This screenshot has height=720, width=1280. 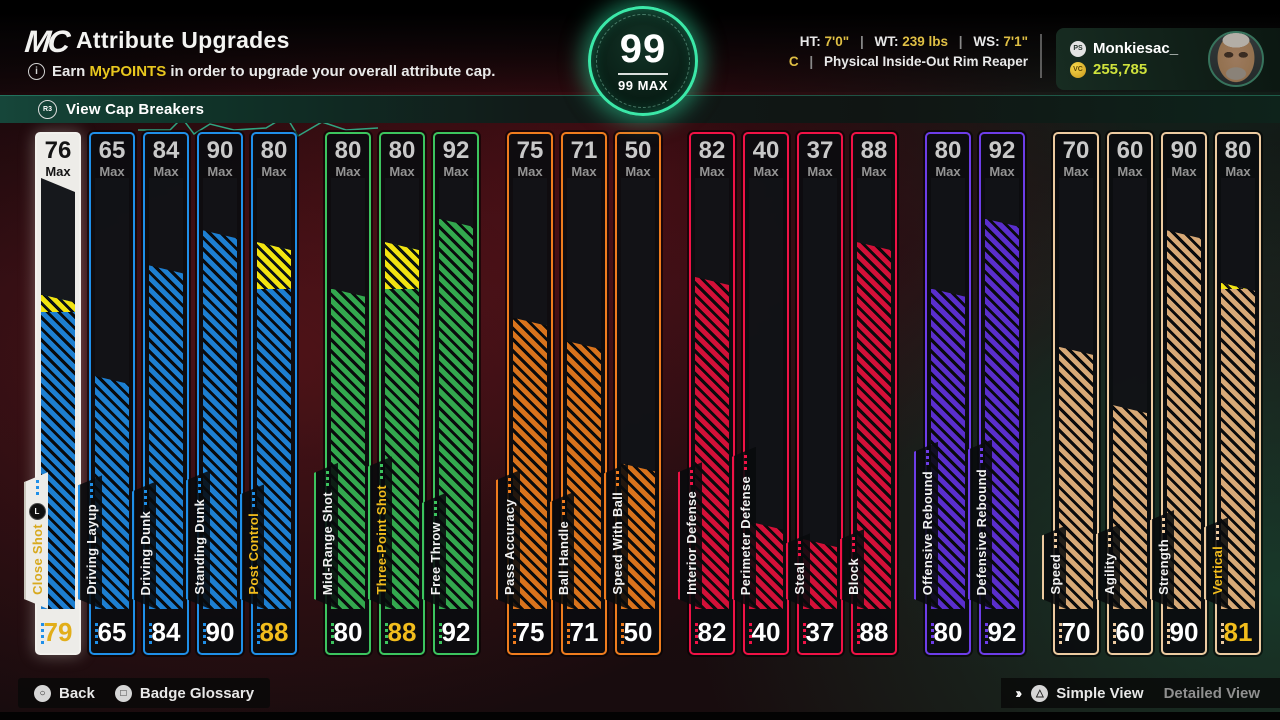 I want to click on attribute-bar: 37 Max L Steal 37, so click(x=820, y=393).